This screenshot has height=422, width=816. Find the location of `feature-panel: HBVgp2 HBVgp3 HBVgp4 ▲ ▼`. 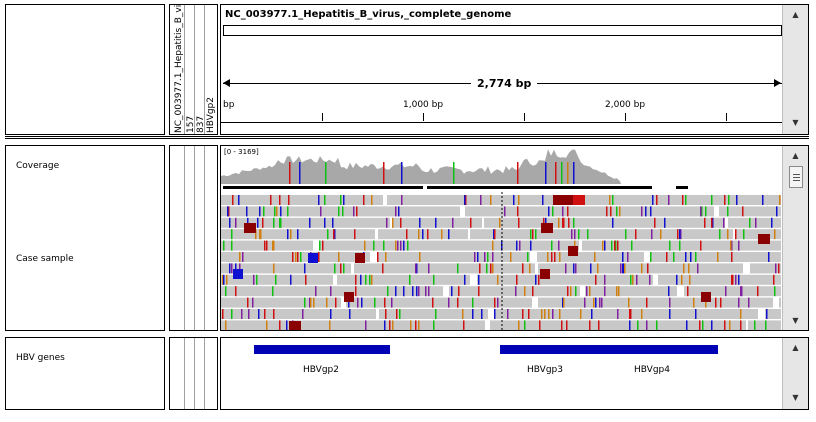

feature-panel: HBVgp2 HBVgp3 HBVgp4 ▲ ▼ is located at coordinates (514, 373).